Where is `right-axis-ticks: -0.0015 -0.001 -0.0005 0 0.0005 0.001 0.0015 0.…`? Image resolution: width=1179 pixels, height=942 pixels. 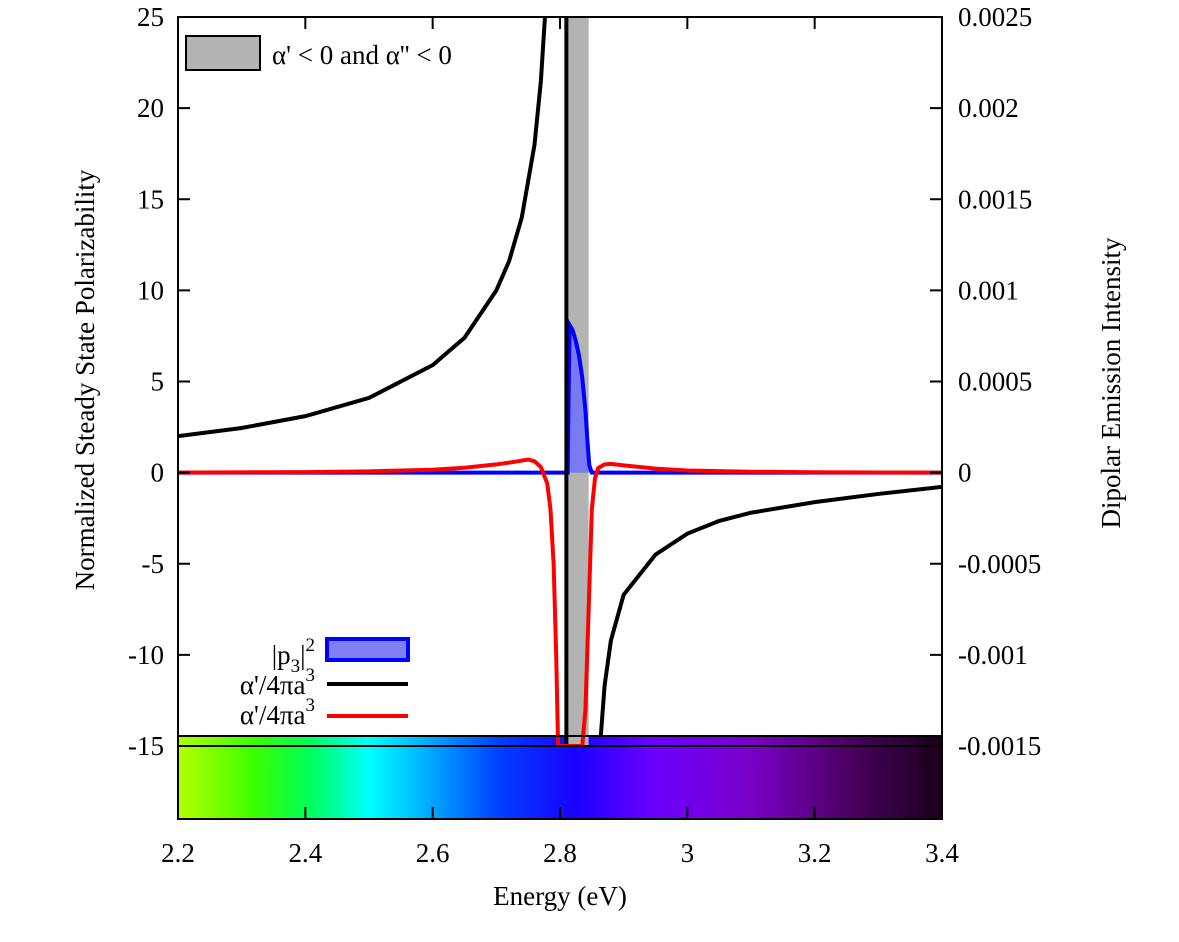 right-axis-ticks: -0.0015 -0.001 -0.0005 0 0.0005 0.001 0.0015 0.… is located at coordinates (985, 381).